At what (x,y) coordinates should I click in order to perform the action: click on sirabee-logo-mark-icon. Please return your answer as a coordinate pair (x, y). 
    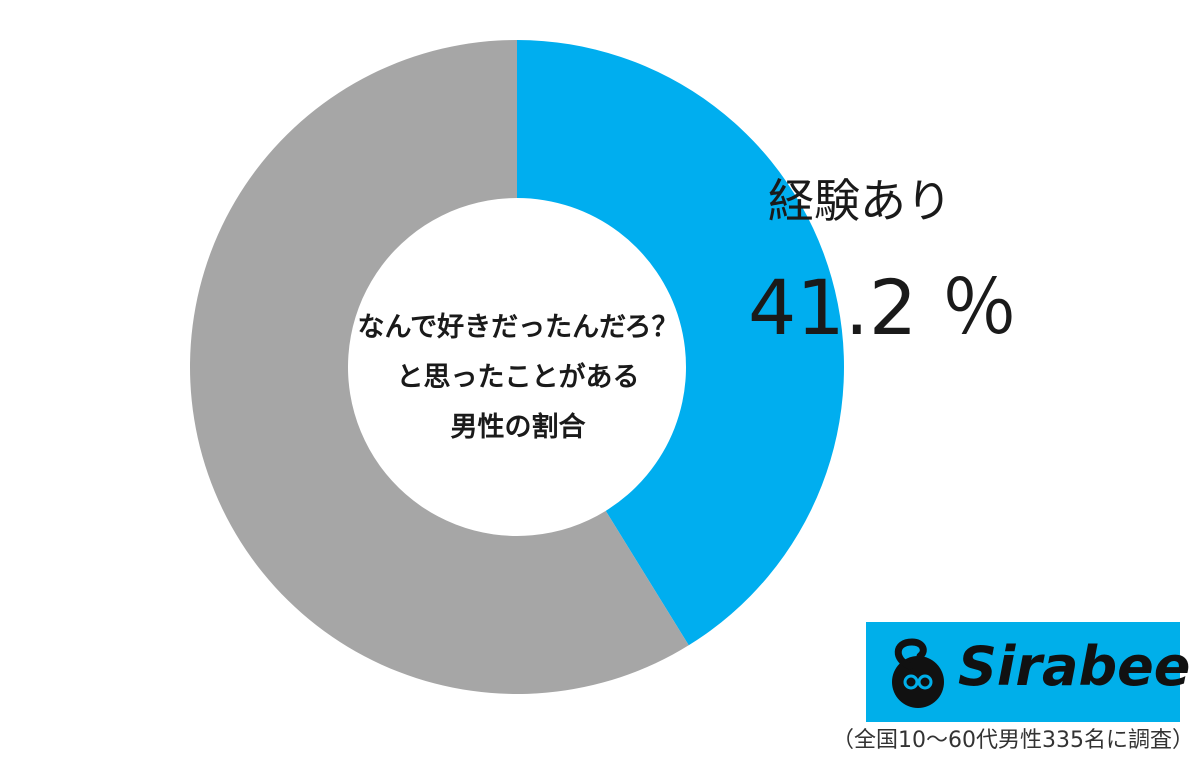
    Looking at the image, I should click on (918, 673).